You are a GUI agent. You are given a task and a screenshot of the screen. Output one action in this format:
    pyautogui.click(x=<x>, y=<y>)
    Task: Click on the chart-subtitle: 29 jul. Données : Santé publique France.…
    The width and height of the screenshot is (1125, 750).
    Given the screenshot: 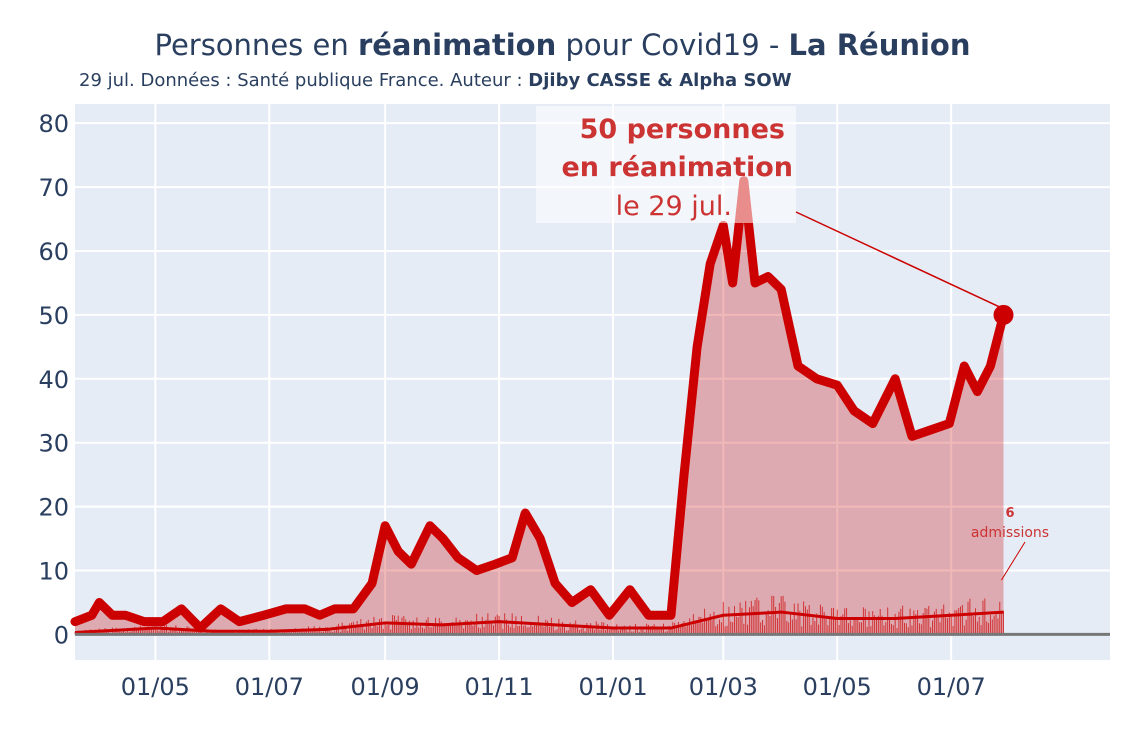 What is the action you would take?
    pyautogui.click(x=435, y=80)
    